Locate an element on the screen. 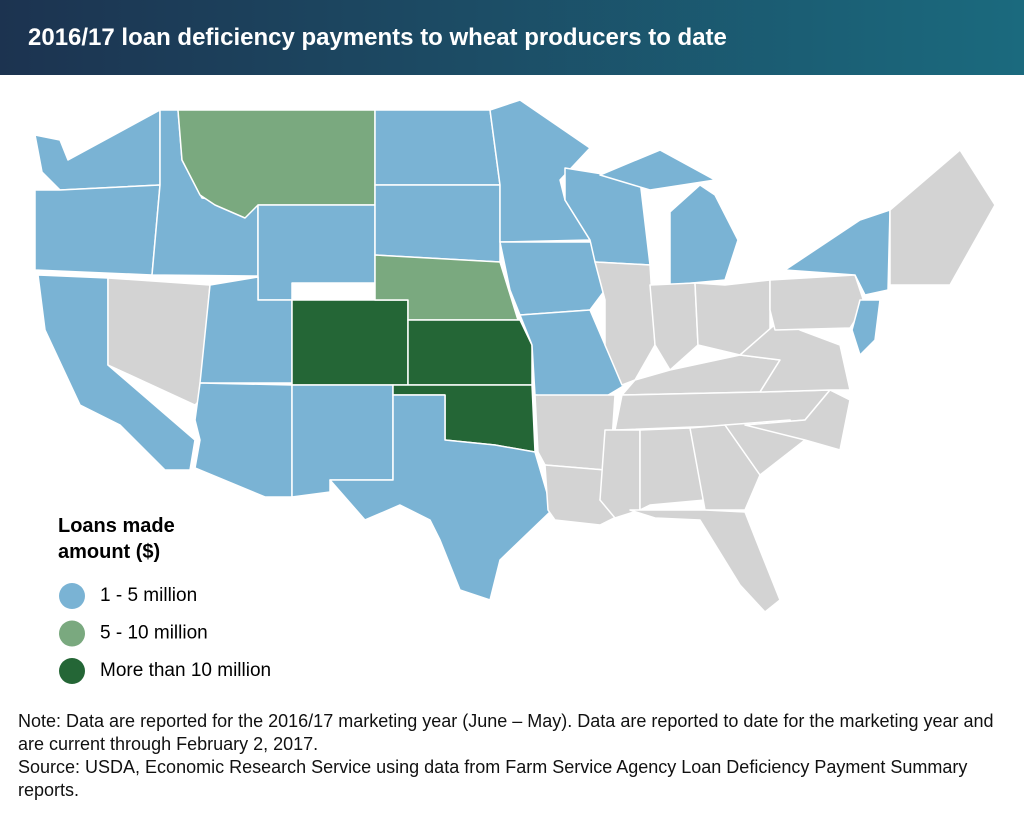 Image resolution: width=1024 pixels, height=819 pixels. legend-label: 5 - 10 million is located at coordinates (154, 633).